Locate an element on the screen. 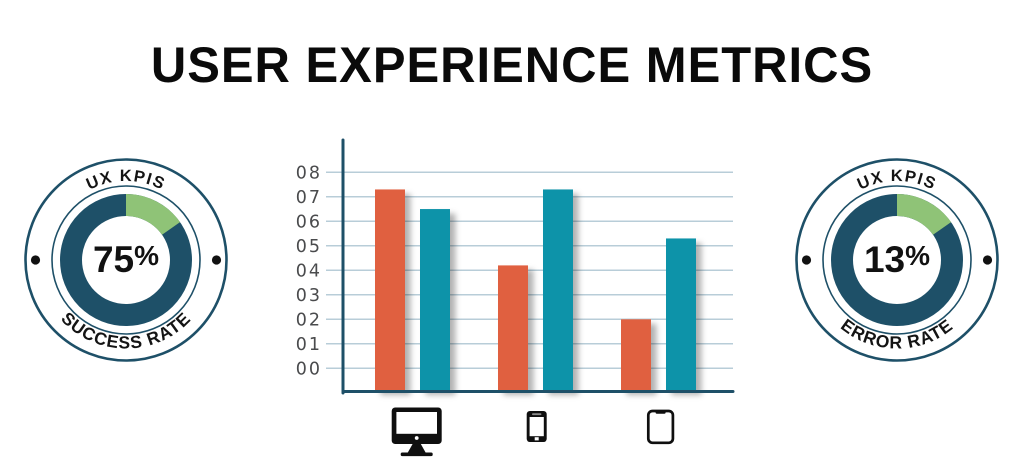  tick-labels-group: 08 07 06 05 04 03 02 01 00 is located at coordinates (309, 272).